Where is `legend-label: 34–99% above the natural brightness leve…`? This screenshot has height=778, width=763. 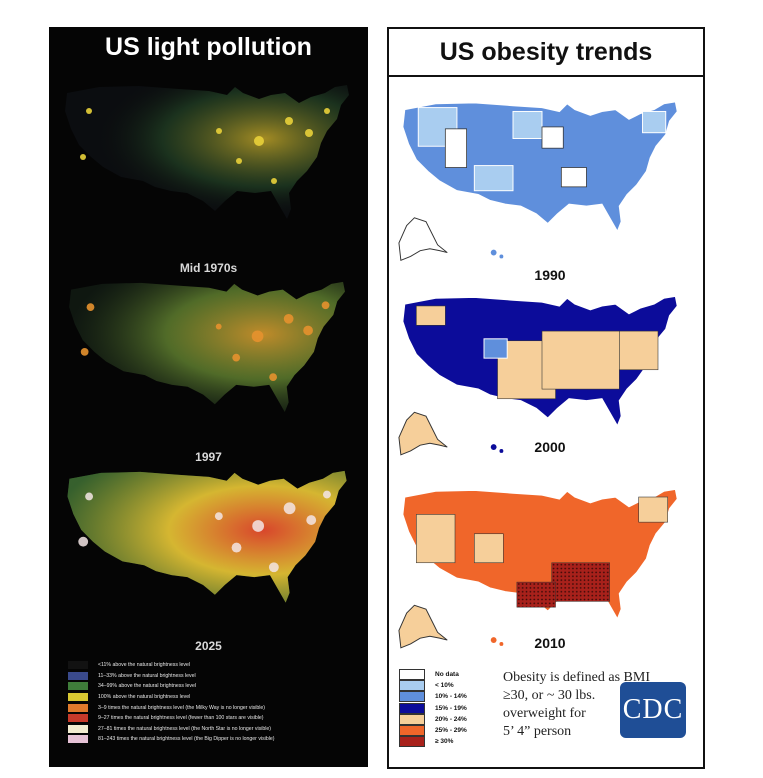 legend-label: 34–99% above the natural brightness leve… is located at coordinates (147, 686).